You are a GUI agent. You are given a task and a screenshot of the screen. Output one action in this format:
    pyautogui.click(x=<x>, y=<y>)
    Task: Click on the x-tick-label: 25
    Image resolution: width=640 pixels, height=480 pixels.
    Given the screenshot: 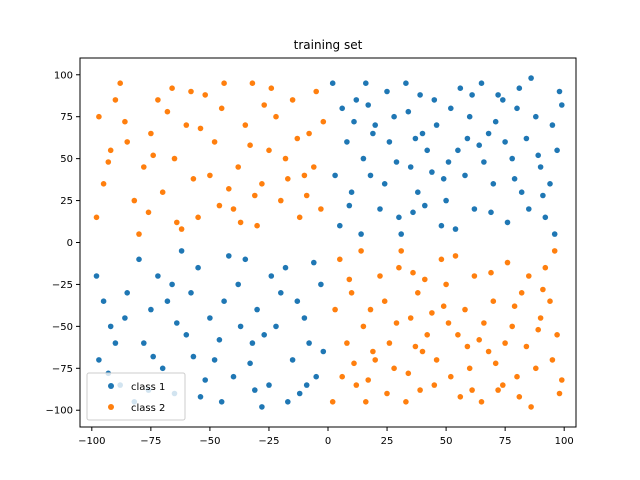 What is the action you would take?
    pyautogui.click(x=387, y=441)
    